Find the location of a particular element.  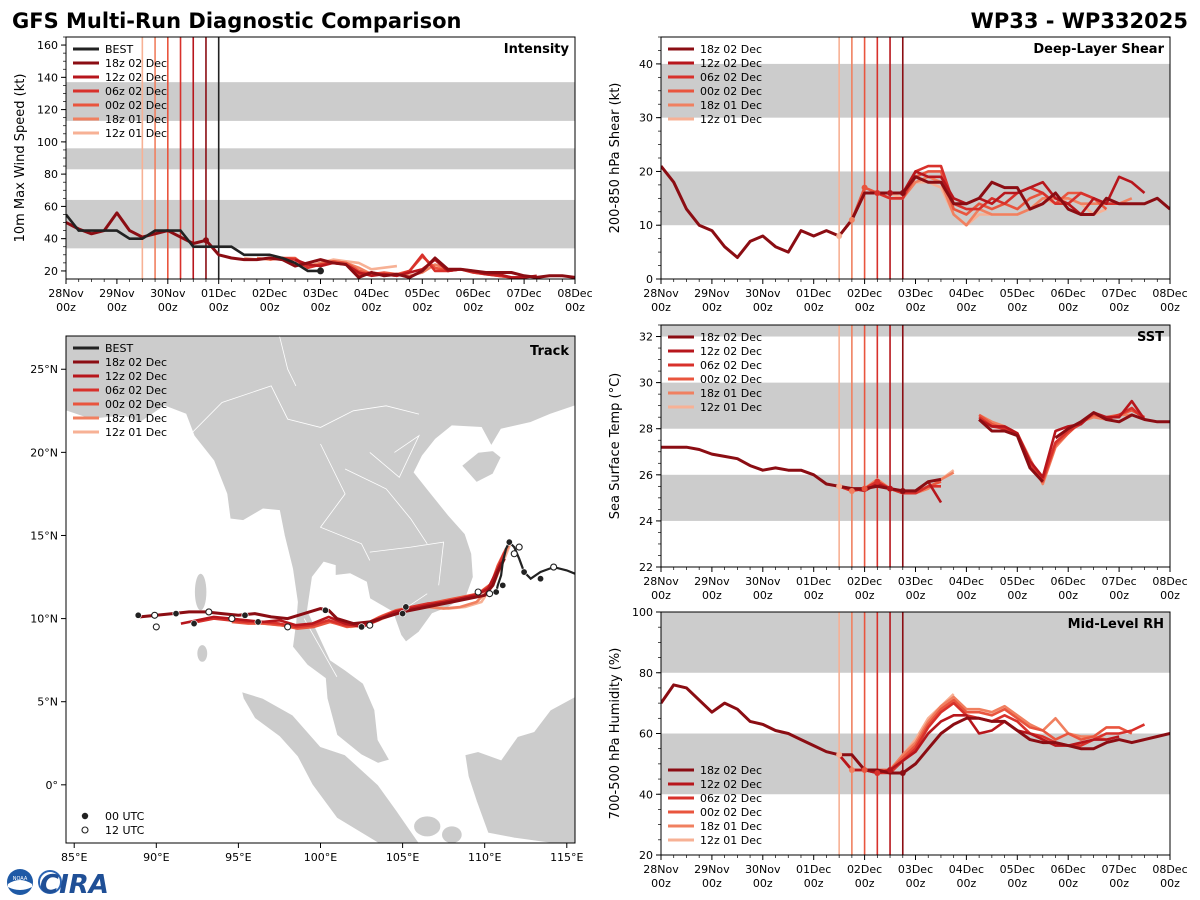

legend-entry: 12z 02 Dec is located at coordinates (731, 784).